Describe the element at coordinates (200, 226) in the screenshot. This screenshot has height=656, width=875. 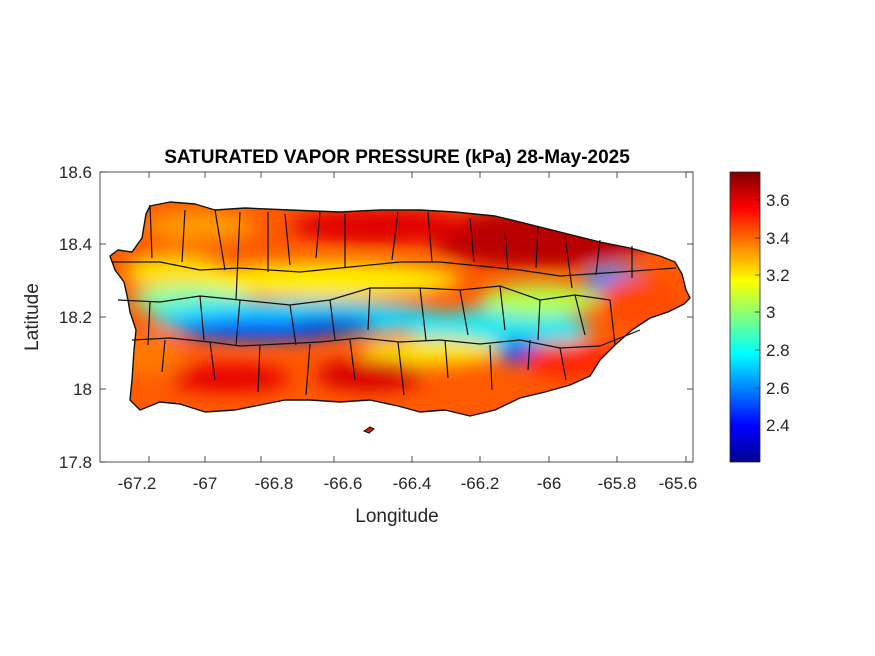
I see `warm-northwest` at that location.